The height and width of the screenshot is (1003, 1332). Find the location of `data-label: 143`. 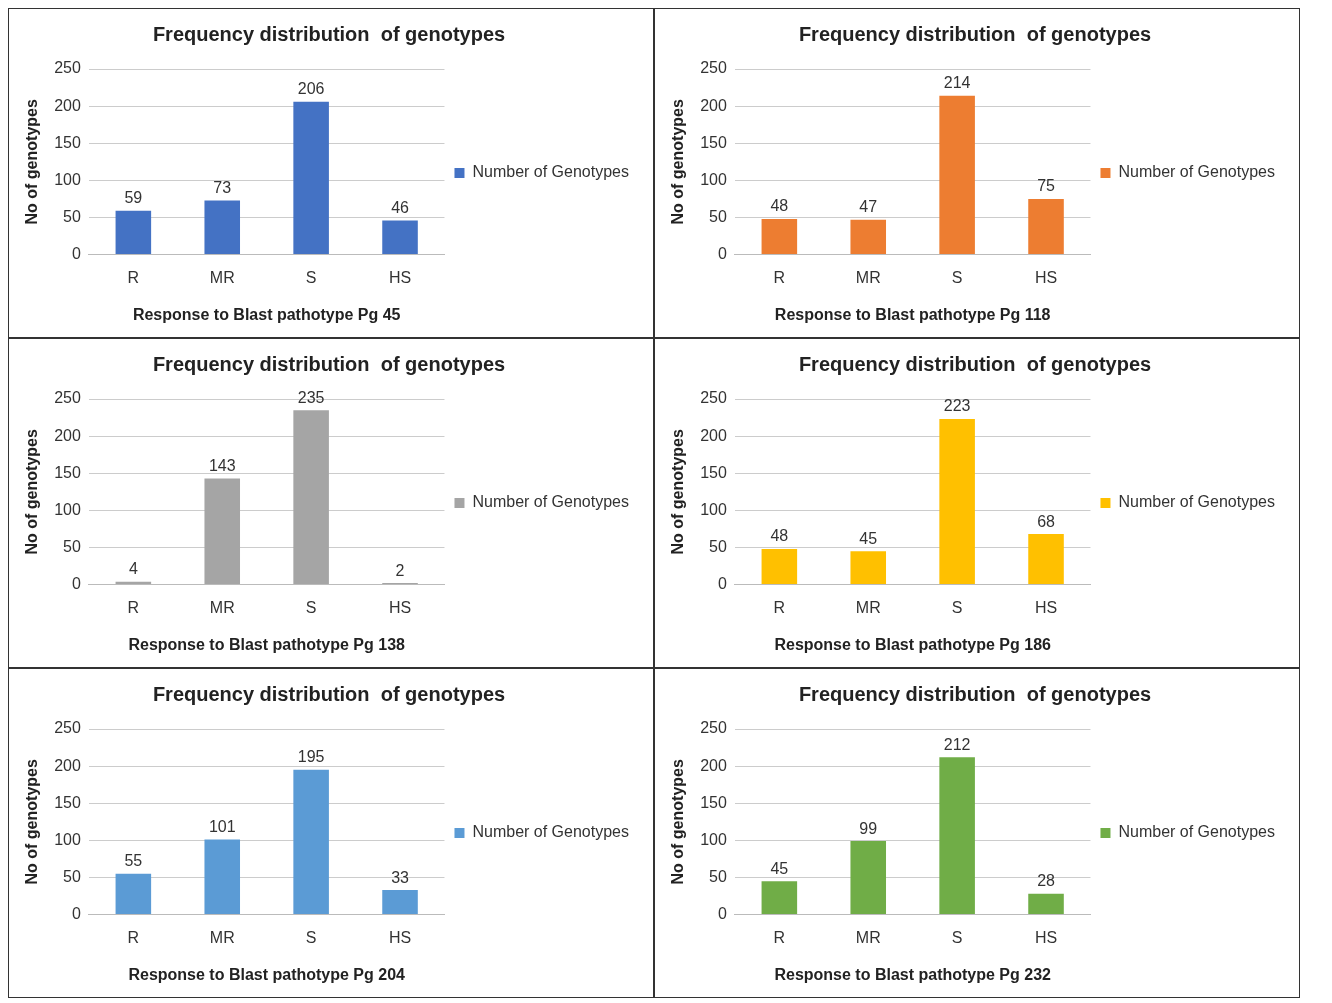

data-label: 143 is located at coordinates (222, 465).